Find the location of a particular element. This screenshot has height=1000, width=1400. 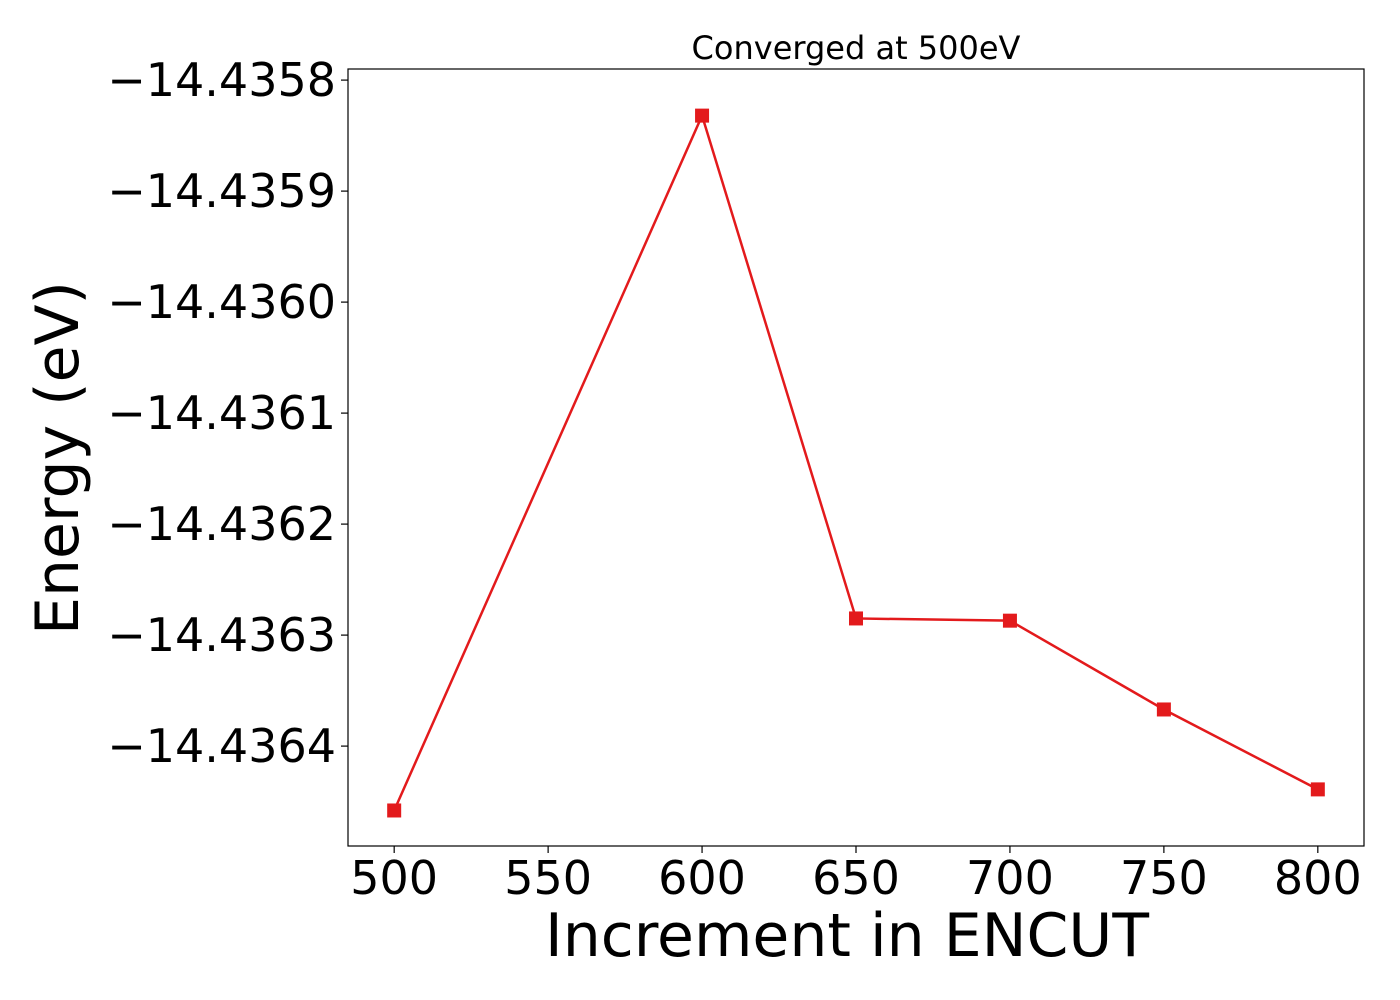

y-axis-label: Energy (eV) is located at coordinates (58, 458).